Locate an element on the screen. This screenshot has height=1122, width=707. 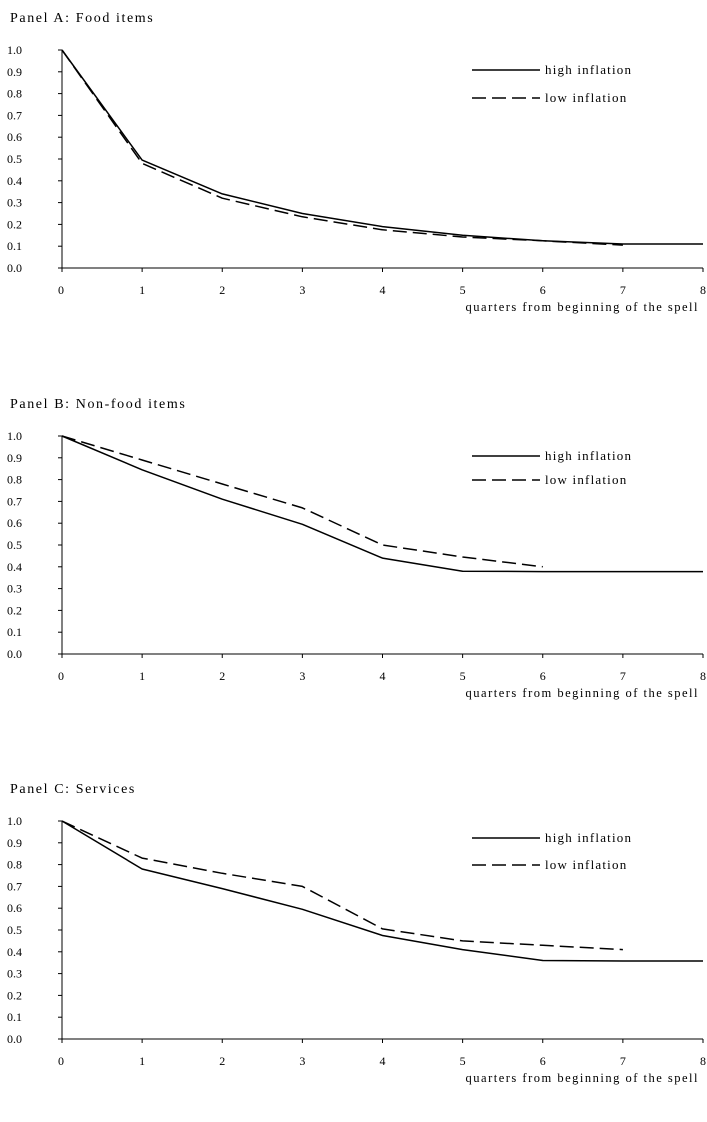
panel-title: Panel B: Non-food items is located at coordinates (98, 404).